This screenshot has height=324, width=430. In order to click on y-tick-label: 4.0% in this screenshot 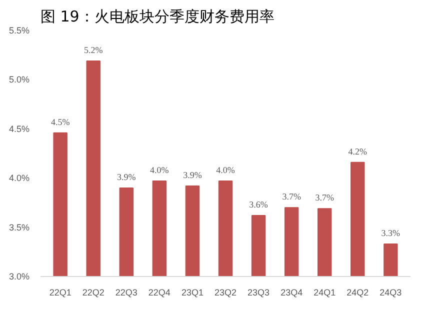, I will do `click(19, 178)`.